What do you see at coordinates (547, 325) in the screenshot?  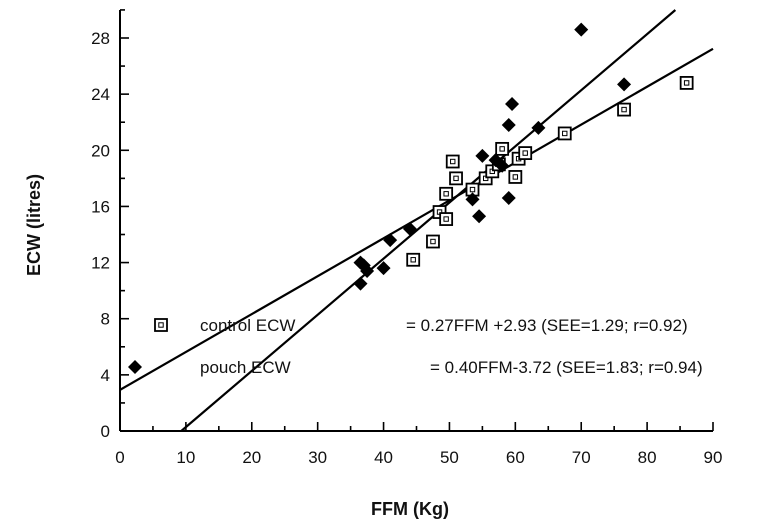 I see `legend-equation-control: = 0.27FFM +2.93 (SEE=1.29; r=0.92)` at bounding box center [547, 325].